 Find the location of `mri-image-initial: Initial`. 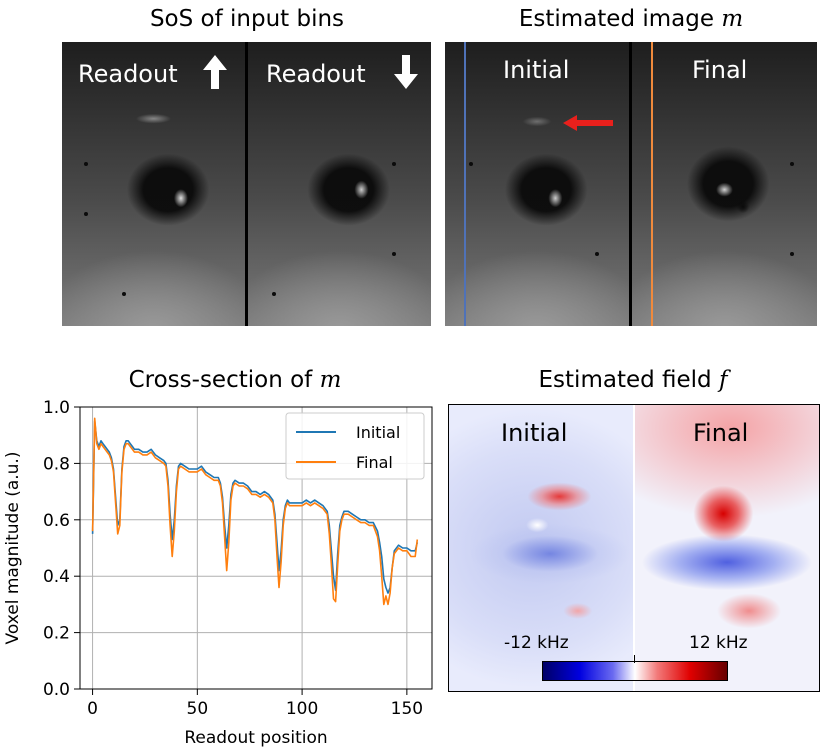

mri-image-initial: Initial is located at coordinates (537, 184).